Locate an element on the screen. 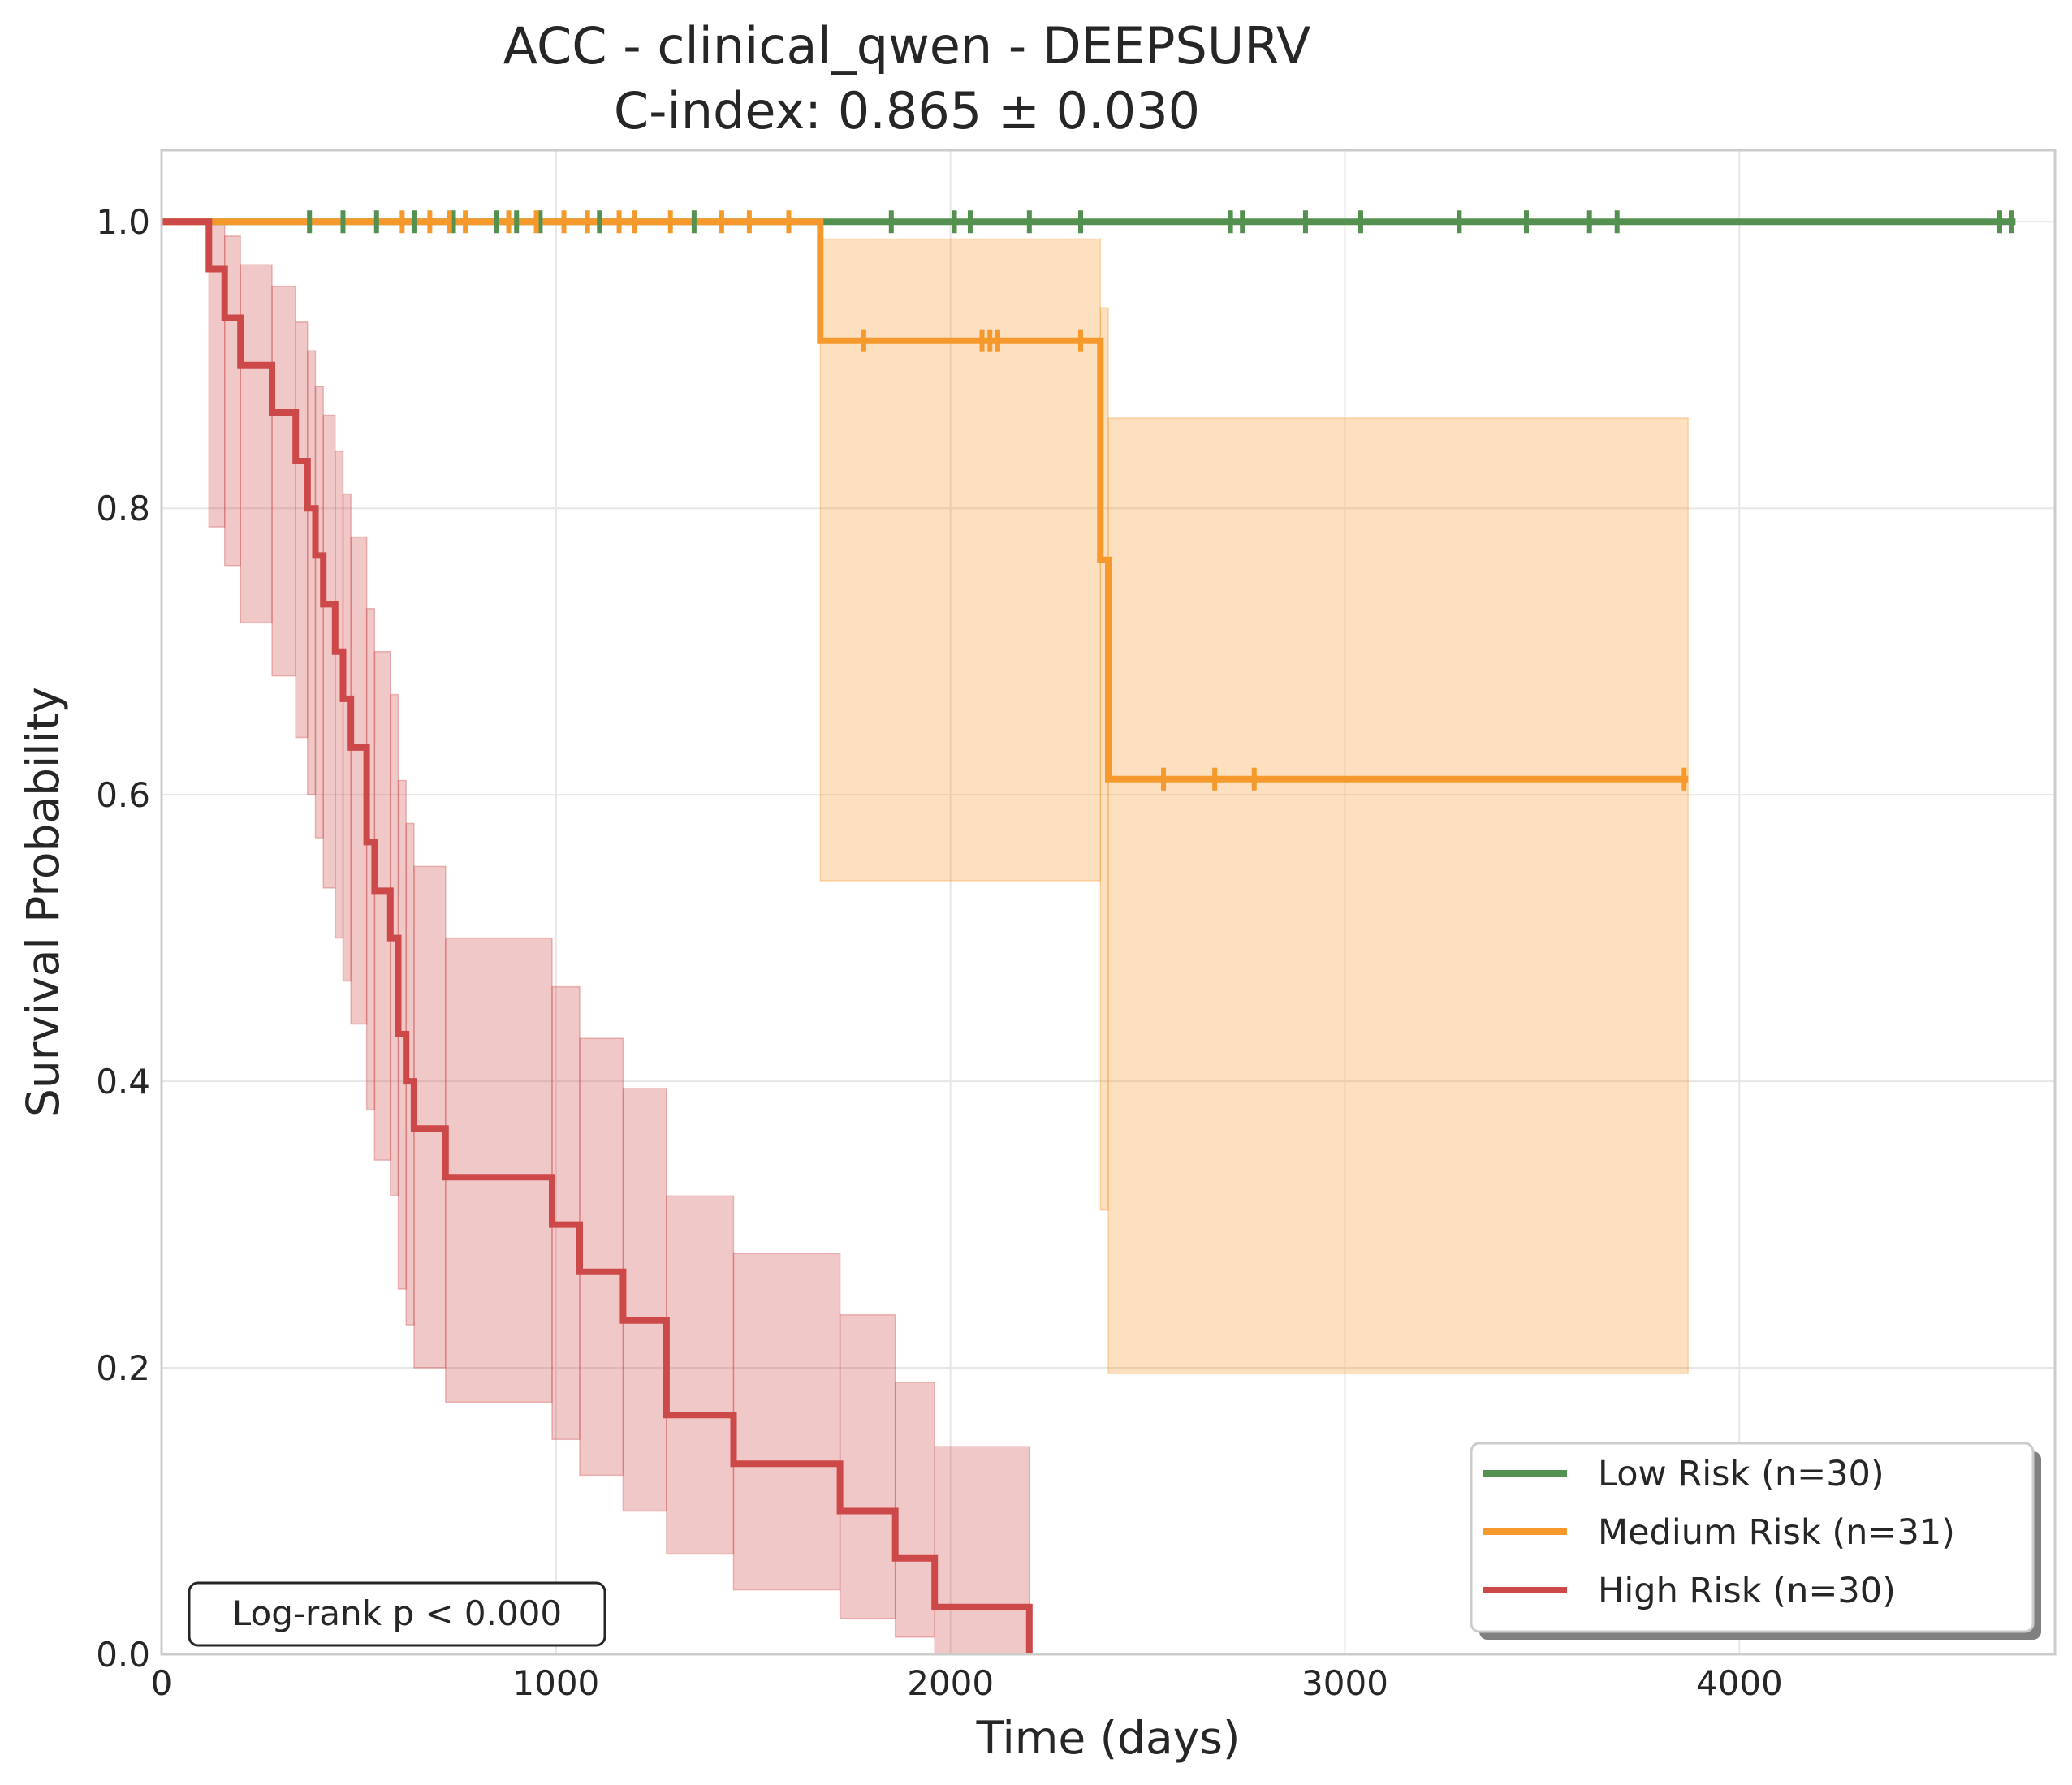  x-axis-label: Time (days) is located at coordinates (1108, 1738).